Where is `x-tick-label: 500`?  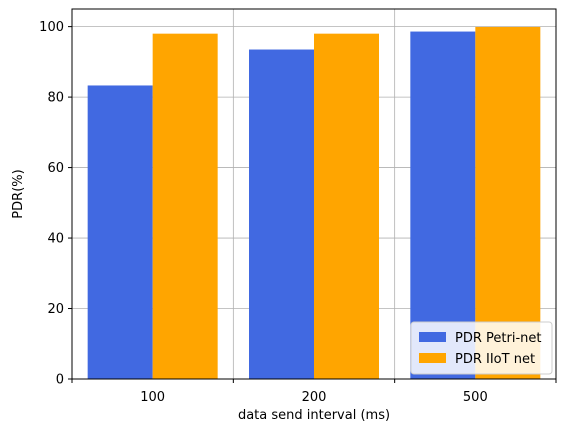
x-tick-label: 500 is located at coordinates (475, 397).